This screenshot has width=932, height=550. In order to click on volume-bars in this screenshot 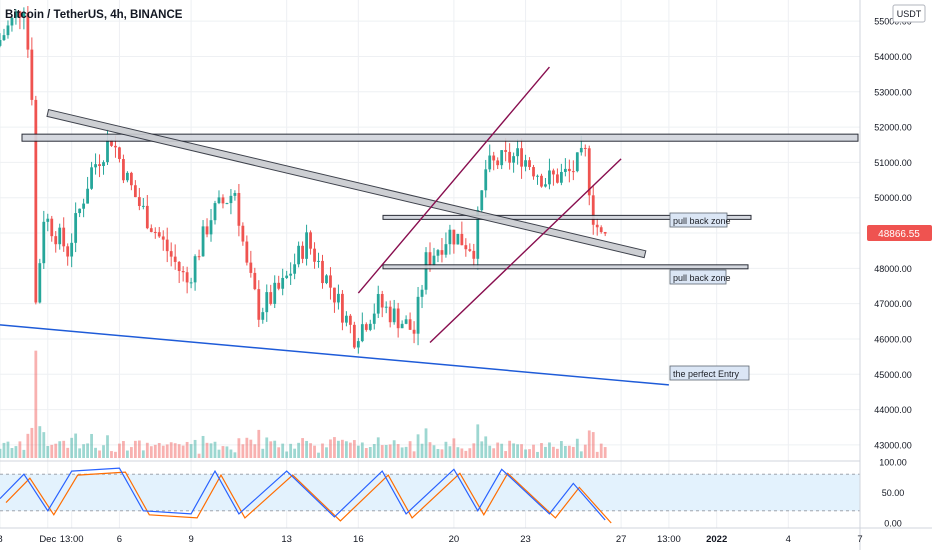, I will do `click(303, 404)`.